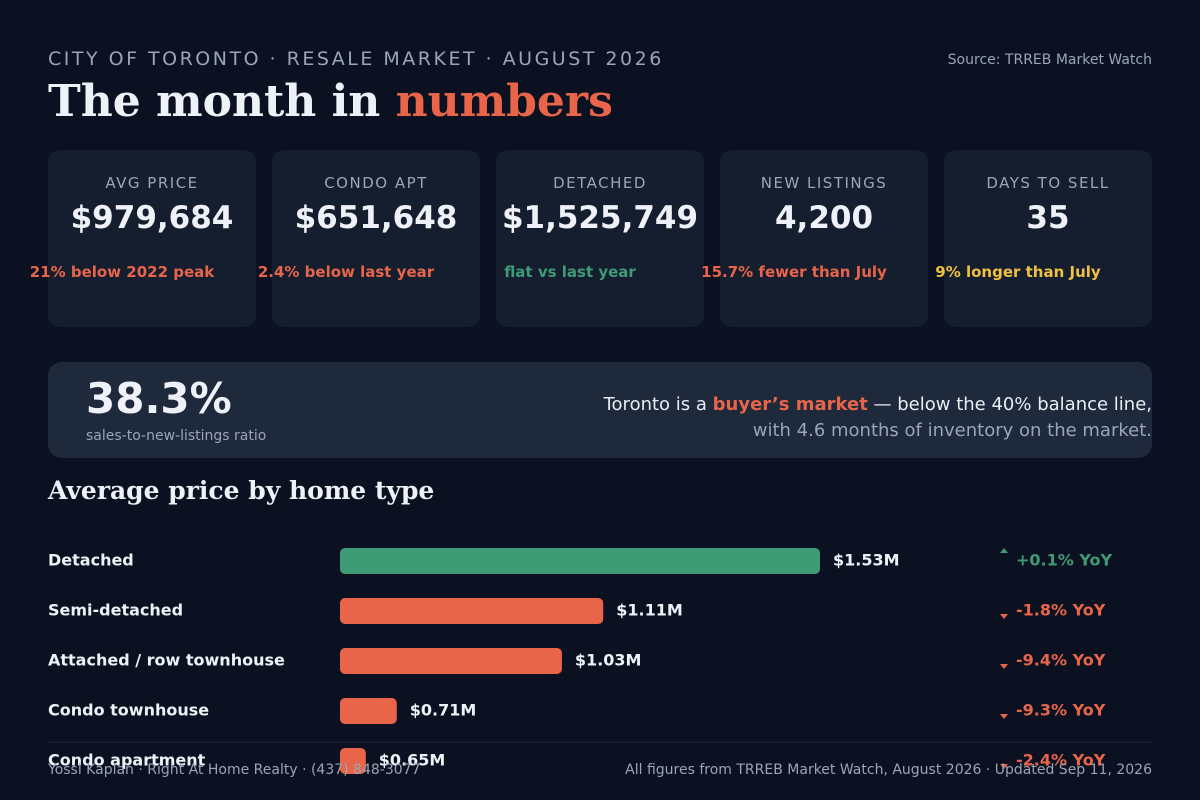 The width and height of the screenshot is (1200, 800). What do you see at coordinates (600, 238) in the screenshot?
I see `kpi-card: DETACHED $1,525,749 flat vs last year` at bounding box center [600, 238].